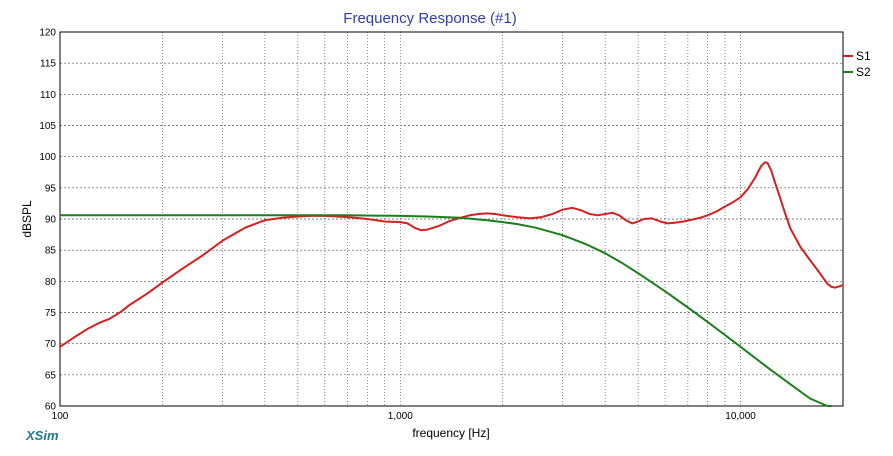 Image resolution: width=893 pixels, height=456 pixels. What do you see at coordinates (863, 72) in the screenshot?
I see `legend-label-s2: S2` at bounding box center [863, 72].